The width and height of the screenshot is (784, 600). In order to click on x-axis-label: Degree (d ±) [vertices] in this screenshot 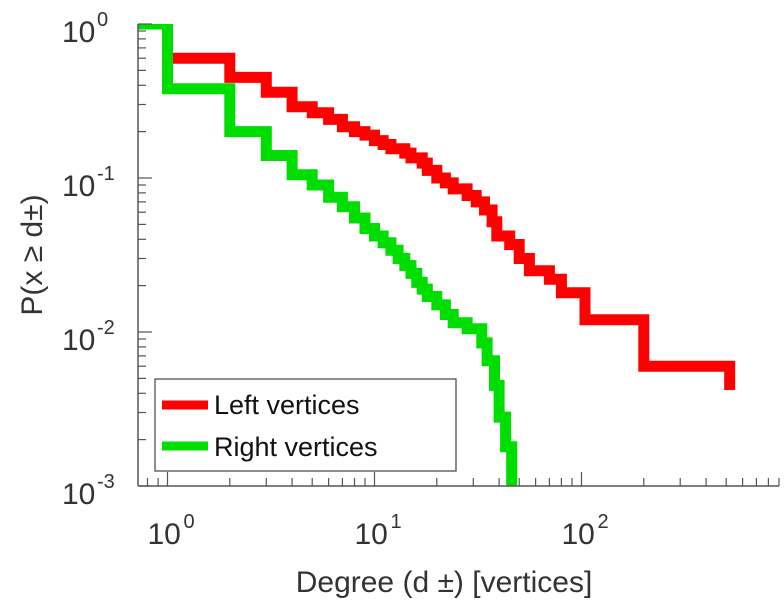, I will do `click(444, 582)`.